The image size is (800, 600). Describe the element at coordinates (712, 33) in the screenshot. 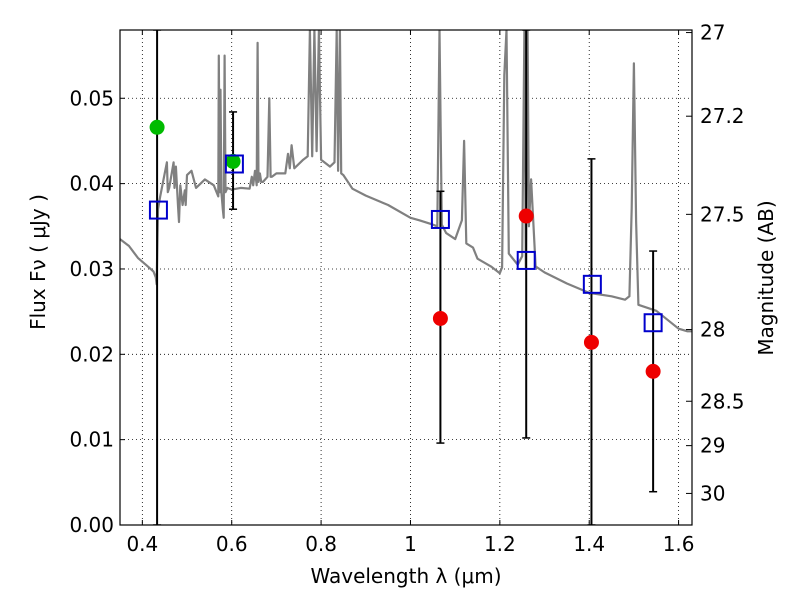

I see `y2-tick-label: 27` at that location.